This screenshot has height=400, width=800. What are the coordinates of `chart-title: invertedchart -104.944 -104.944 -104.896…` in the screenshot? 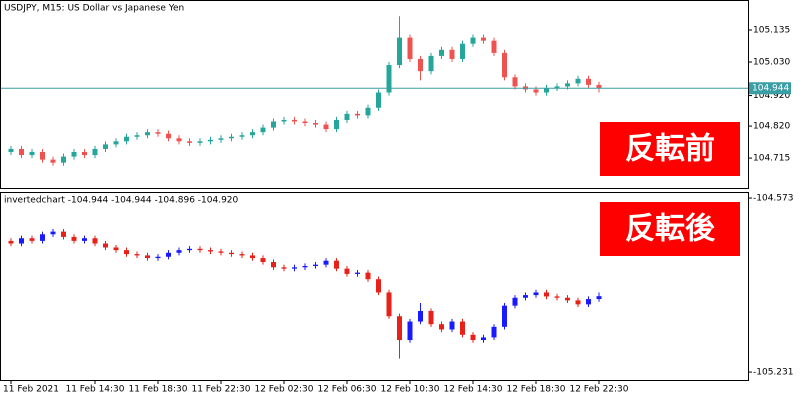 It's located at (121, 201).